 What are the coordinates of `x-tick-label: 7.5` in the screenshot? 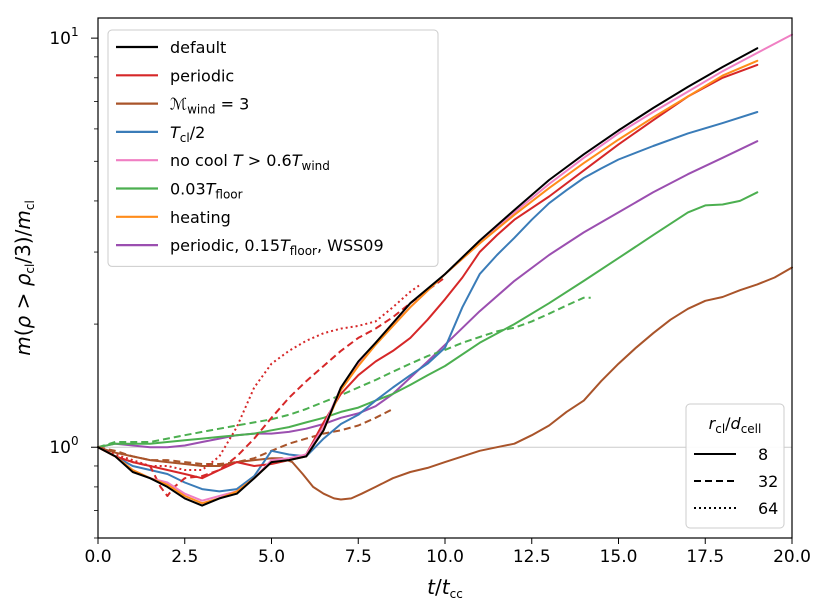 It's located at (358, 557).